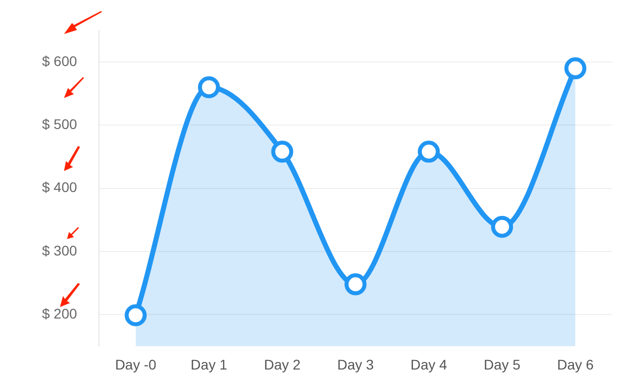 Image resolution: width=625 pixels, height=391 pixels. I want to click on x-tick-label: Day 5, so click(502, 364).